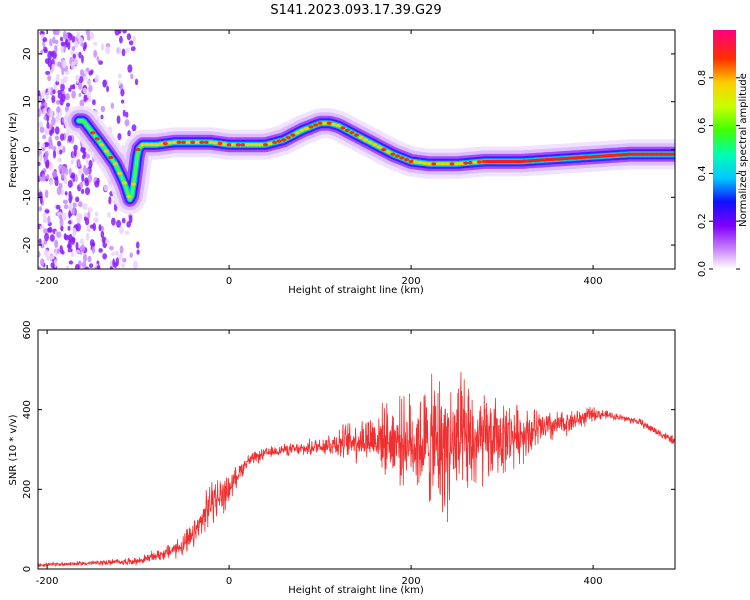 This screenshot has width=750, height=600. I want to click on spectrogram-ytick-label: 10, so click(27, 101).